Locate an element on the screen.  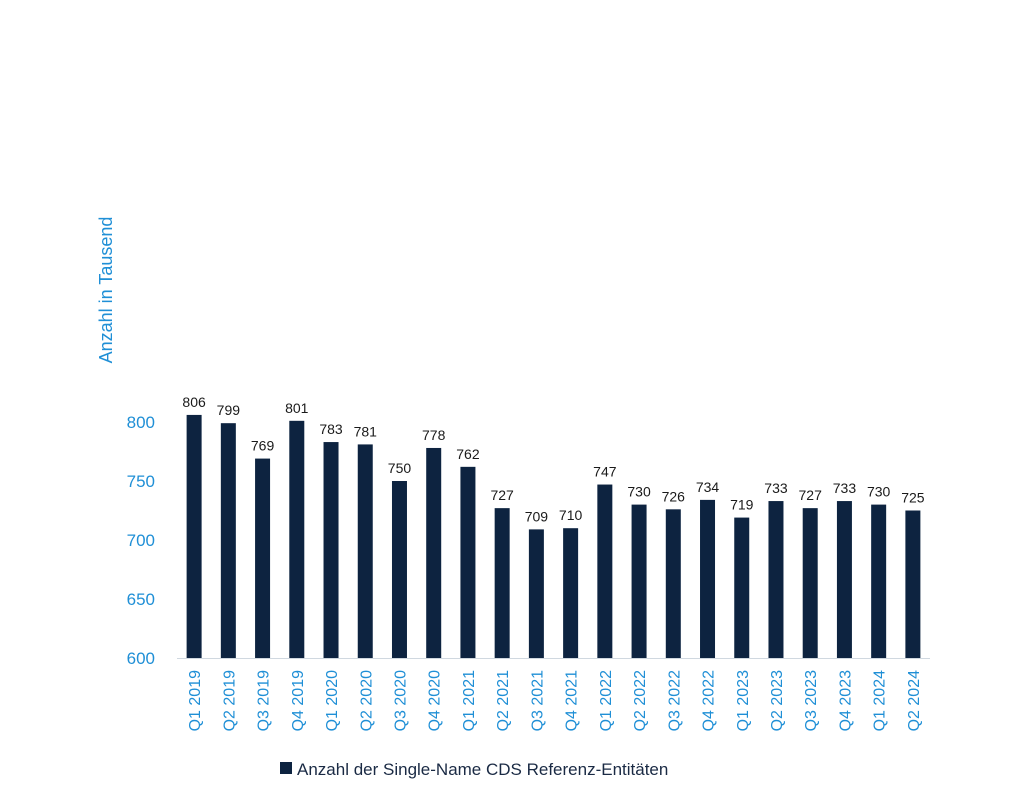
x-tick-label: Q3 2020 is located at coordinates (400, 700).